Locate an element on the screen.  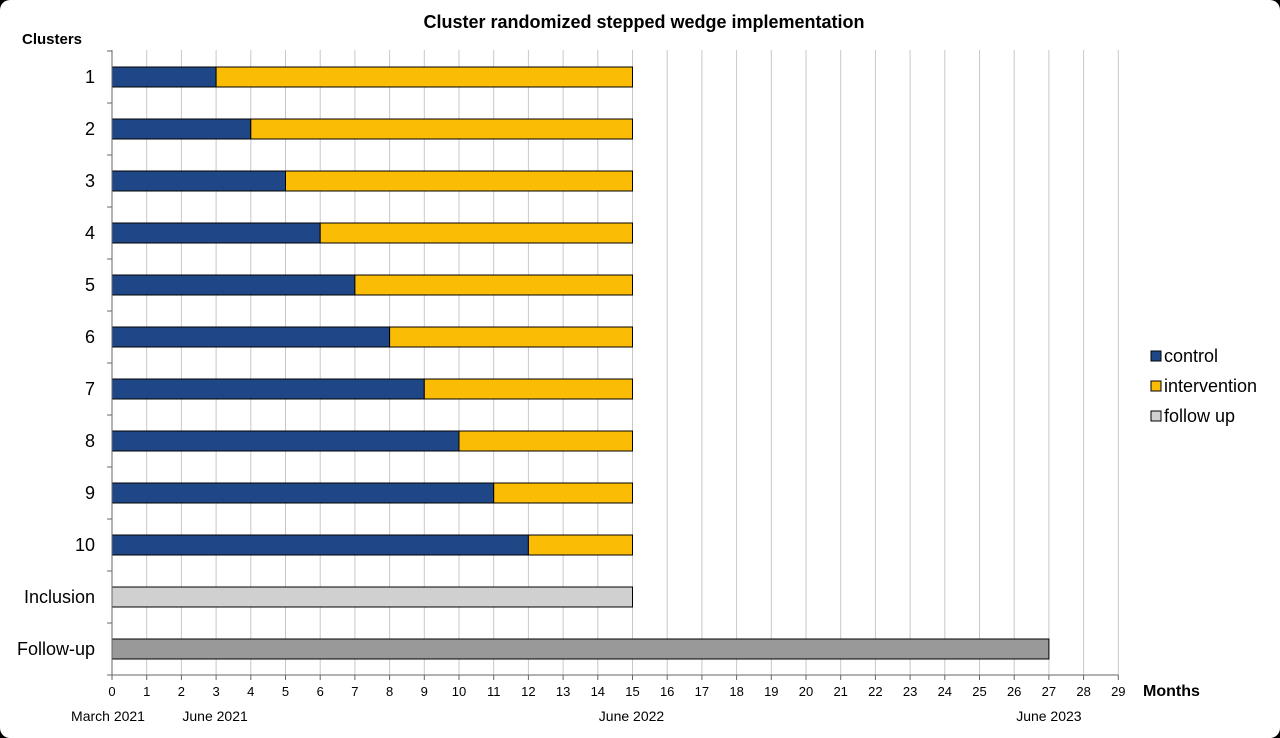
category-label: Inclusion is located at coordinates (59, 597).